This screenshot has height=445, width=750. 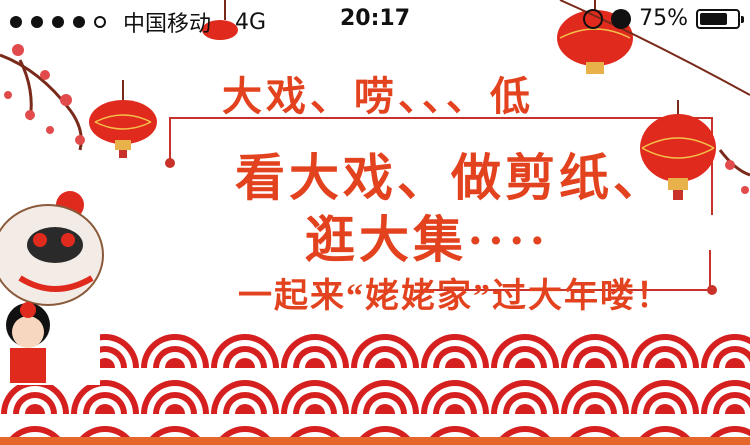 I want to click on status-time: 20:17, so click(x=375, y=18).